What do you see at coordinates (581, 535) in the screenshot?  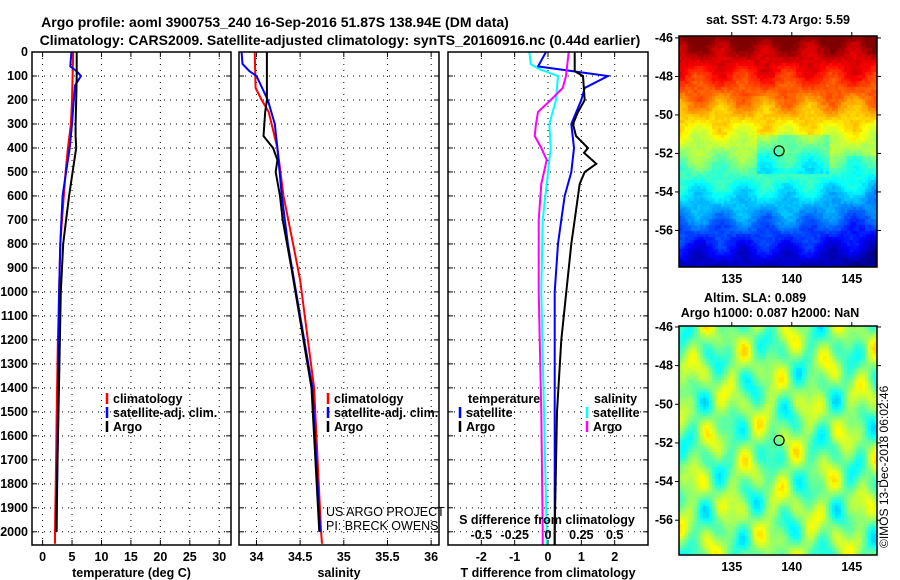 I see `x2-tick-label: 0.25` at bounding box center [581, 535].